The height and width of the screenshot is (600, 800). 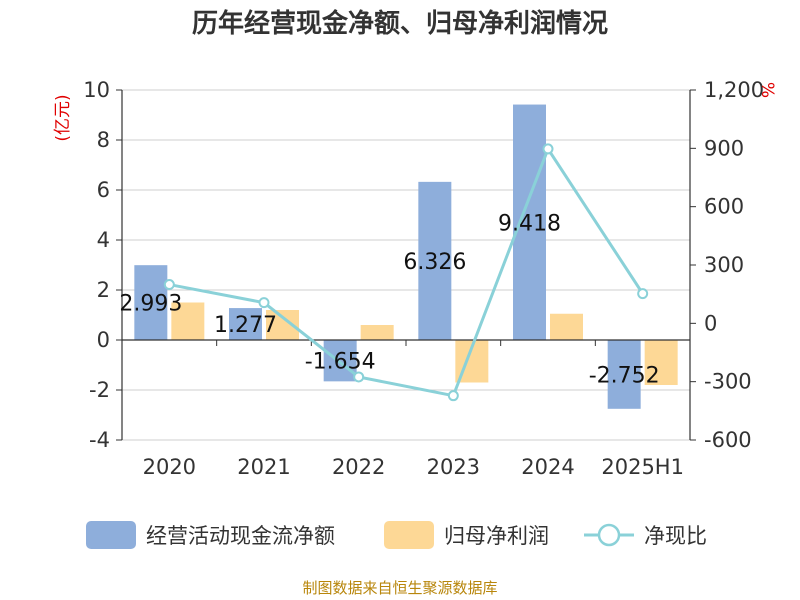 I want to click on cashflow-data-label: -2.752, so click(x=624, y=375).